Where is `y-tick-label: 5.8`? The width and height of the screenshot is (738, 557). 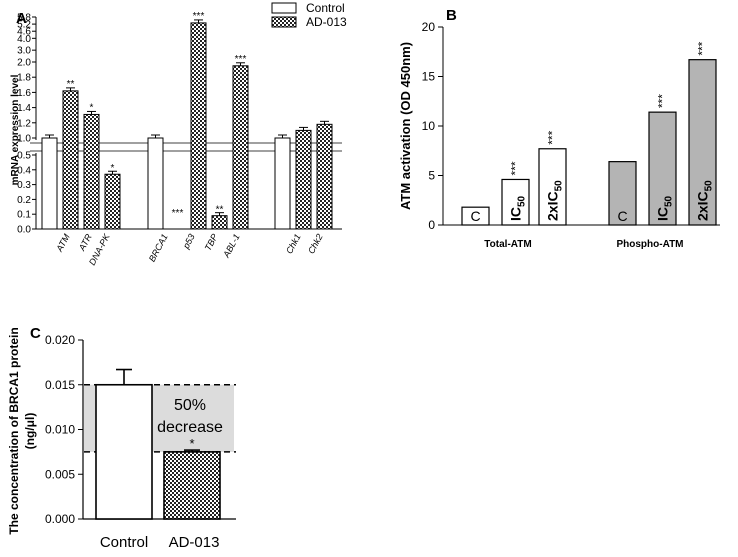 y-tick-label: 5.8 is located at coordinates (24, 18).